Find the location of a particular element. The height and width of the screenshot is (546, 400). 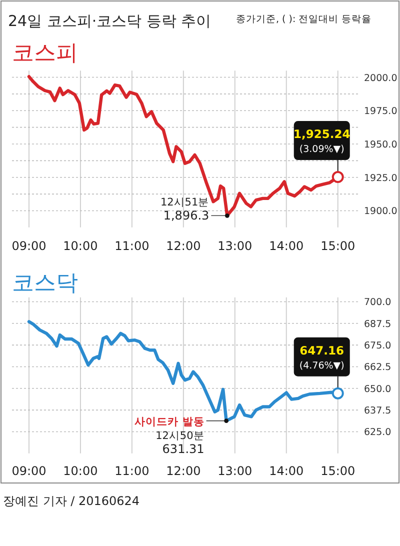

y-tick-label: 675.0 is located at coordinates (378, 346).